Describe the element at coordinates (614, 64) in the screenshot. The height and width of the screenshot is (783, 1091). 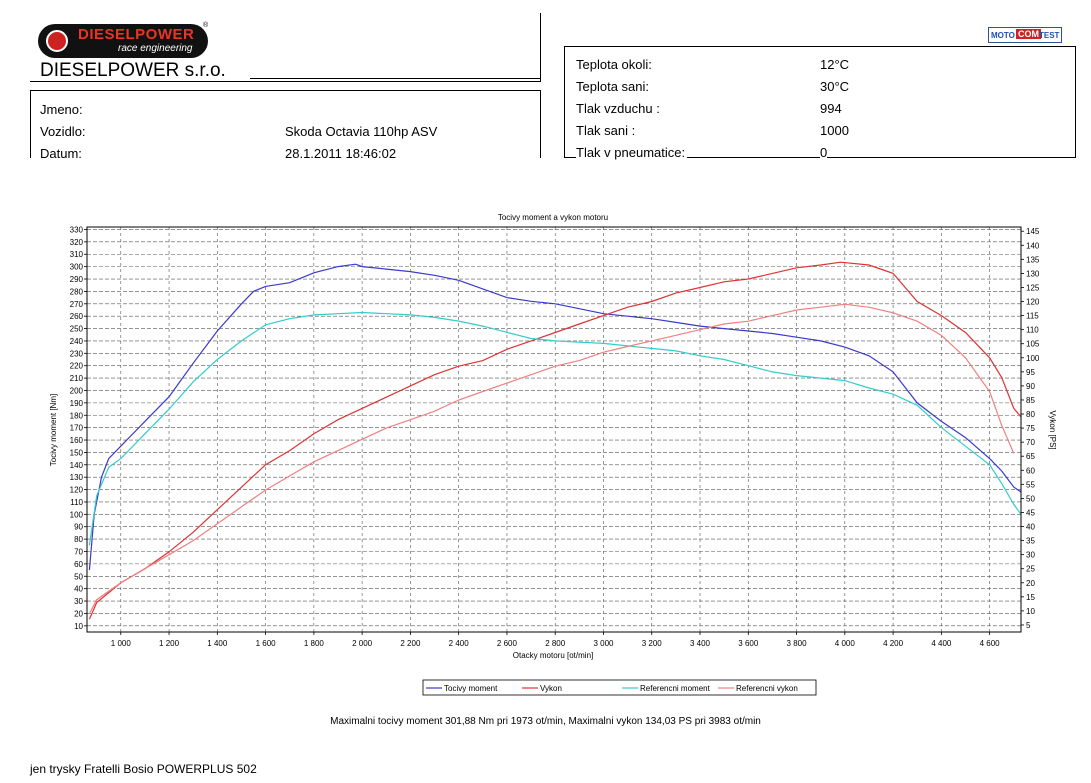
I see `ambient-temp-label: Teplota okoli:` at that location.